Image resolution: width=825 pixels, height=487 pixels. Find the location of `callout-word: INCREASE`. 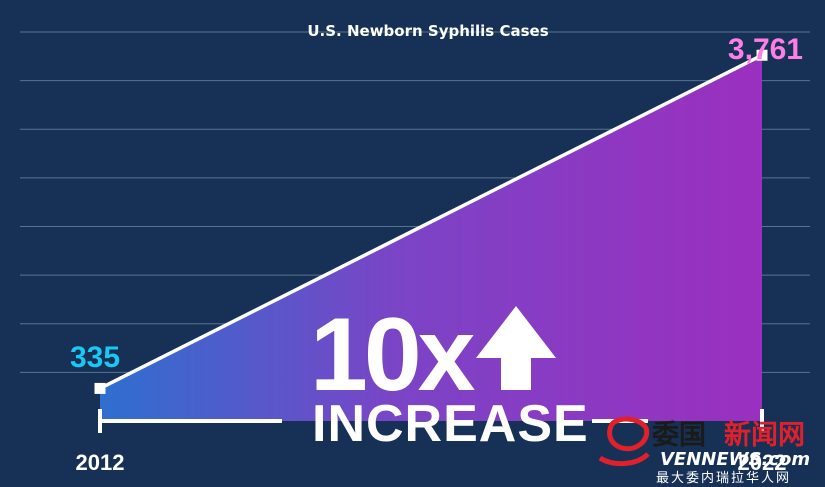

callout-word: INCREASE is located at coordinates (450, 424).